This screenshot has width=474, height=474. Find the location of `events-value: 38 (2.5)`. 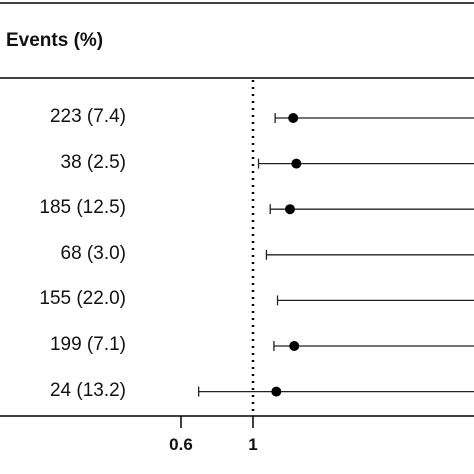

events-value: 38 (2.5) is located at coordinates (93, 162).